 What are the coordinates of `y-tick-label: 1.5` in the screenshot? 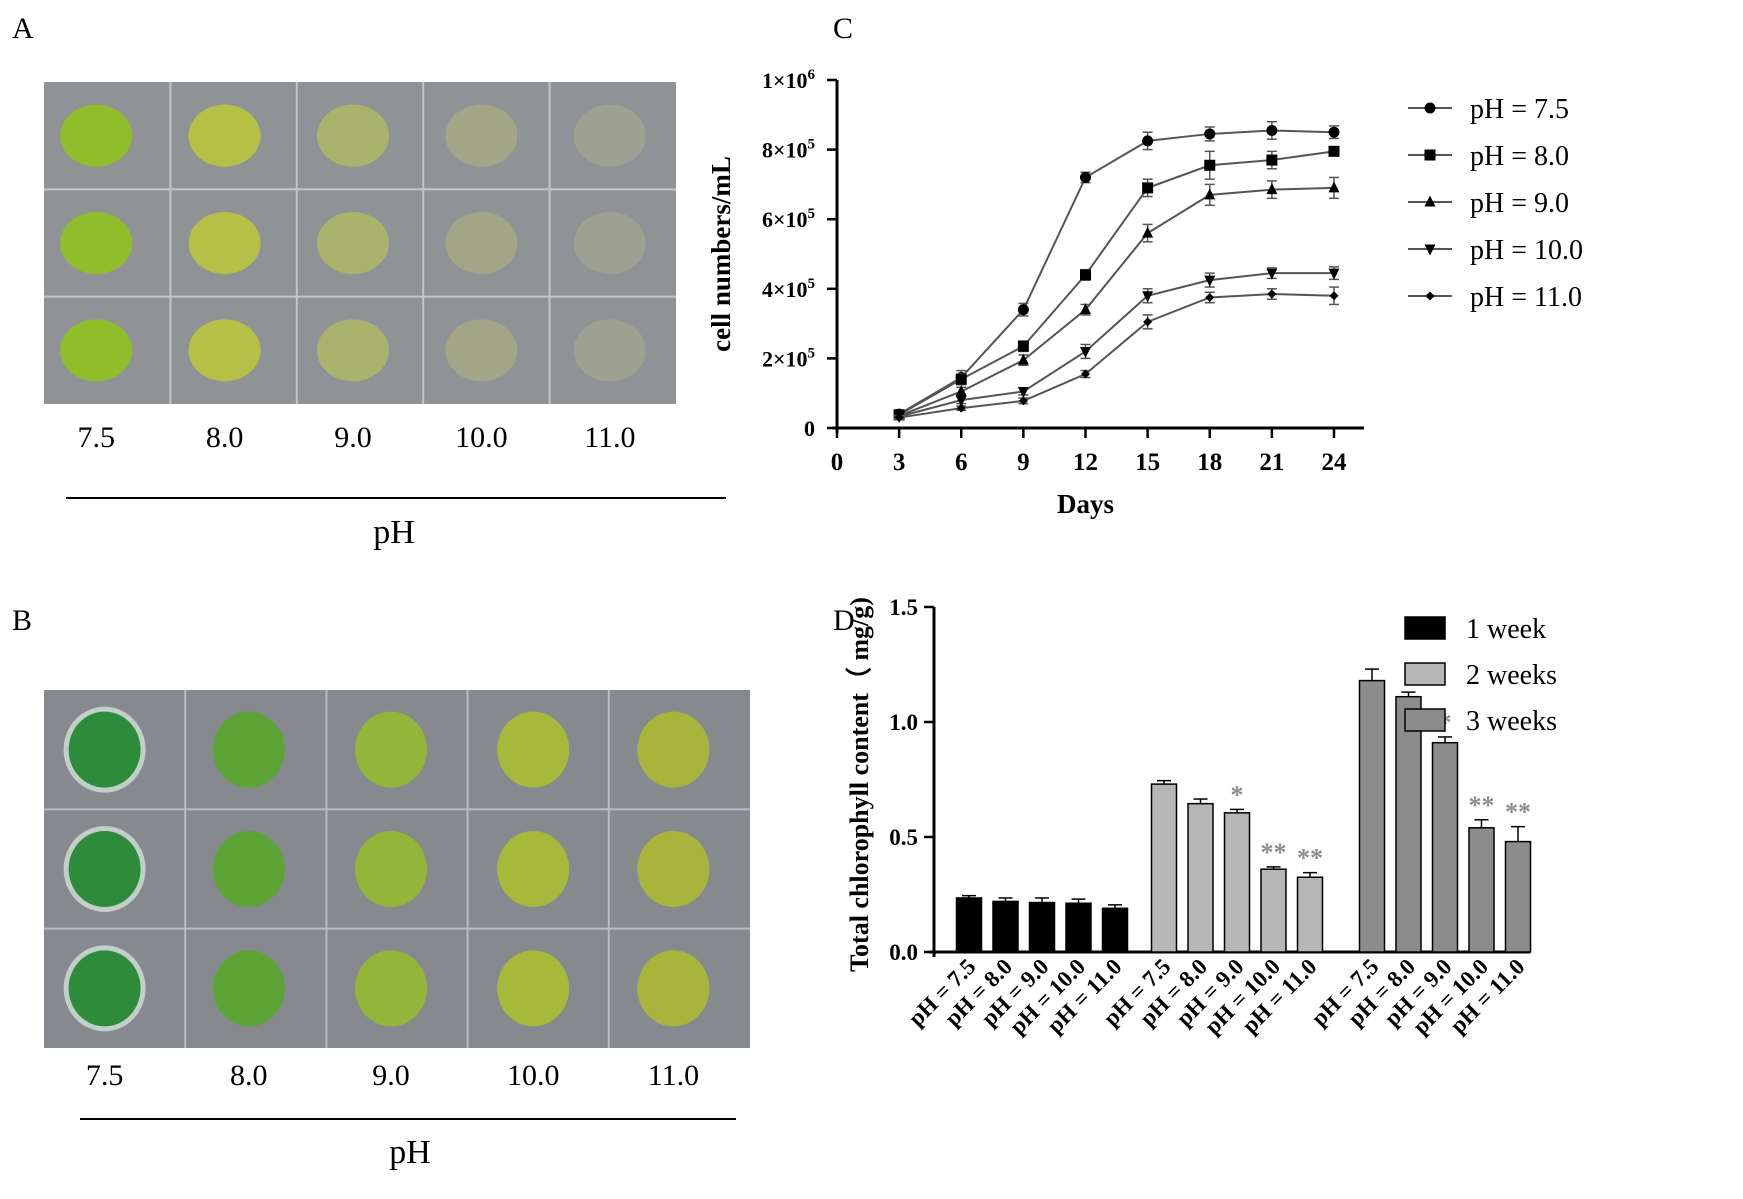 It's located at (903, 607).